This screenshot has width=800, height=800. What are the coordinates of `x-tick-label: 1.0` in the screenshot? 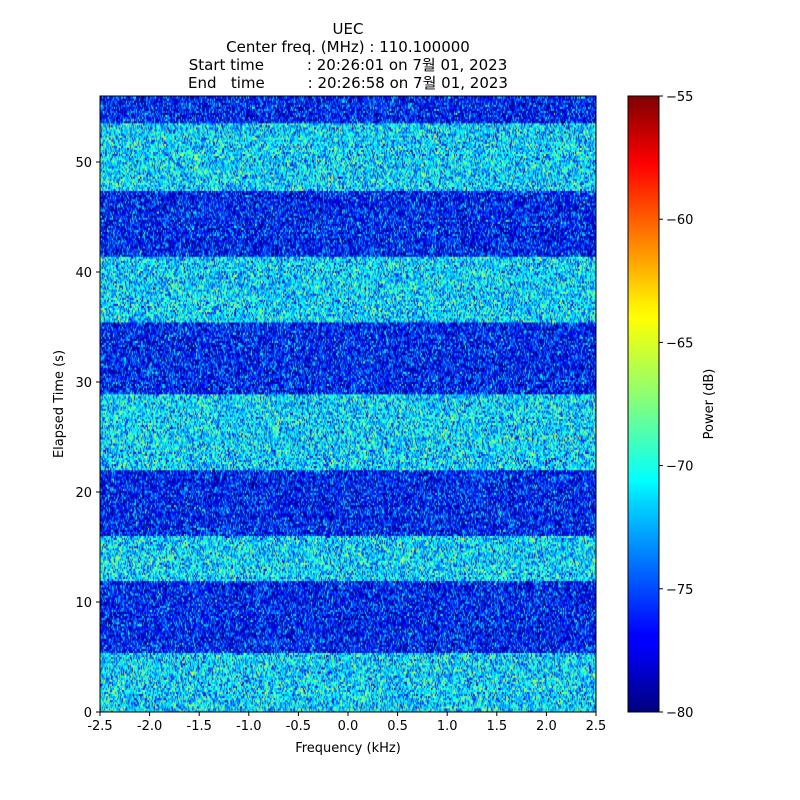 It's located at (447, 726).